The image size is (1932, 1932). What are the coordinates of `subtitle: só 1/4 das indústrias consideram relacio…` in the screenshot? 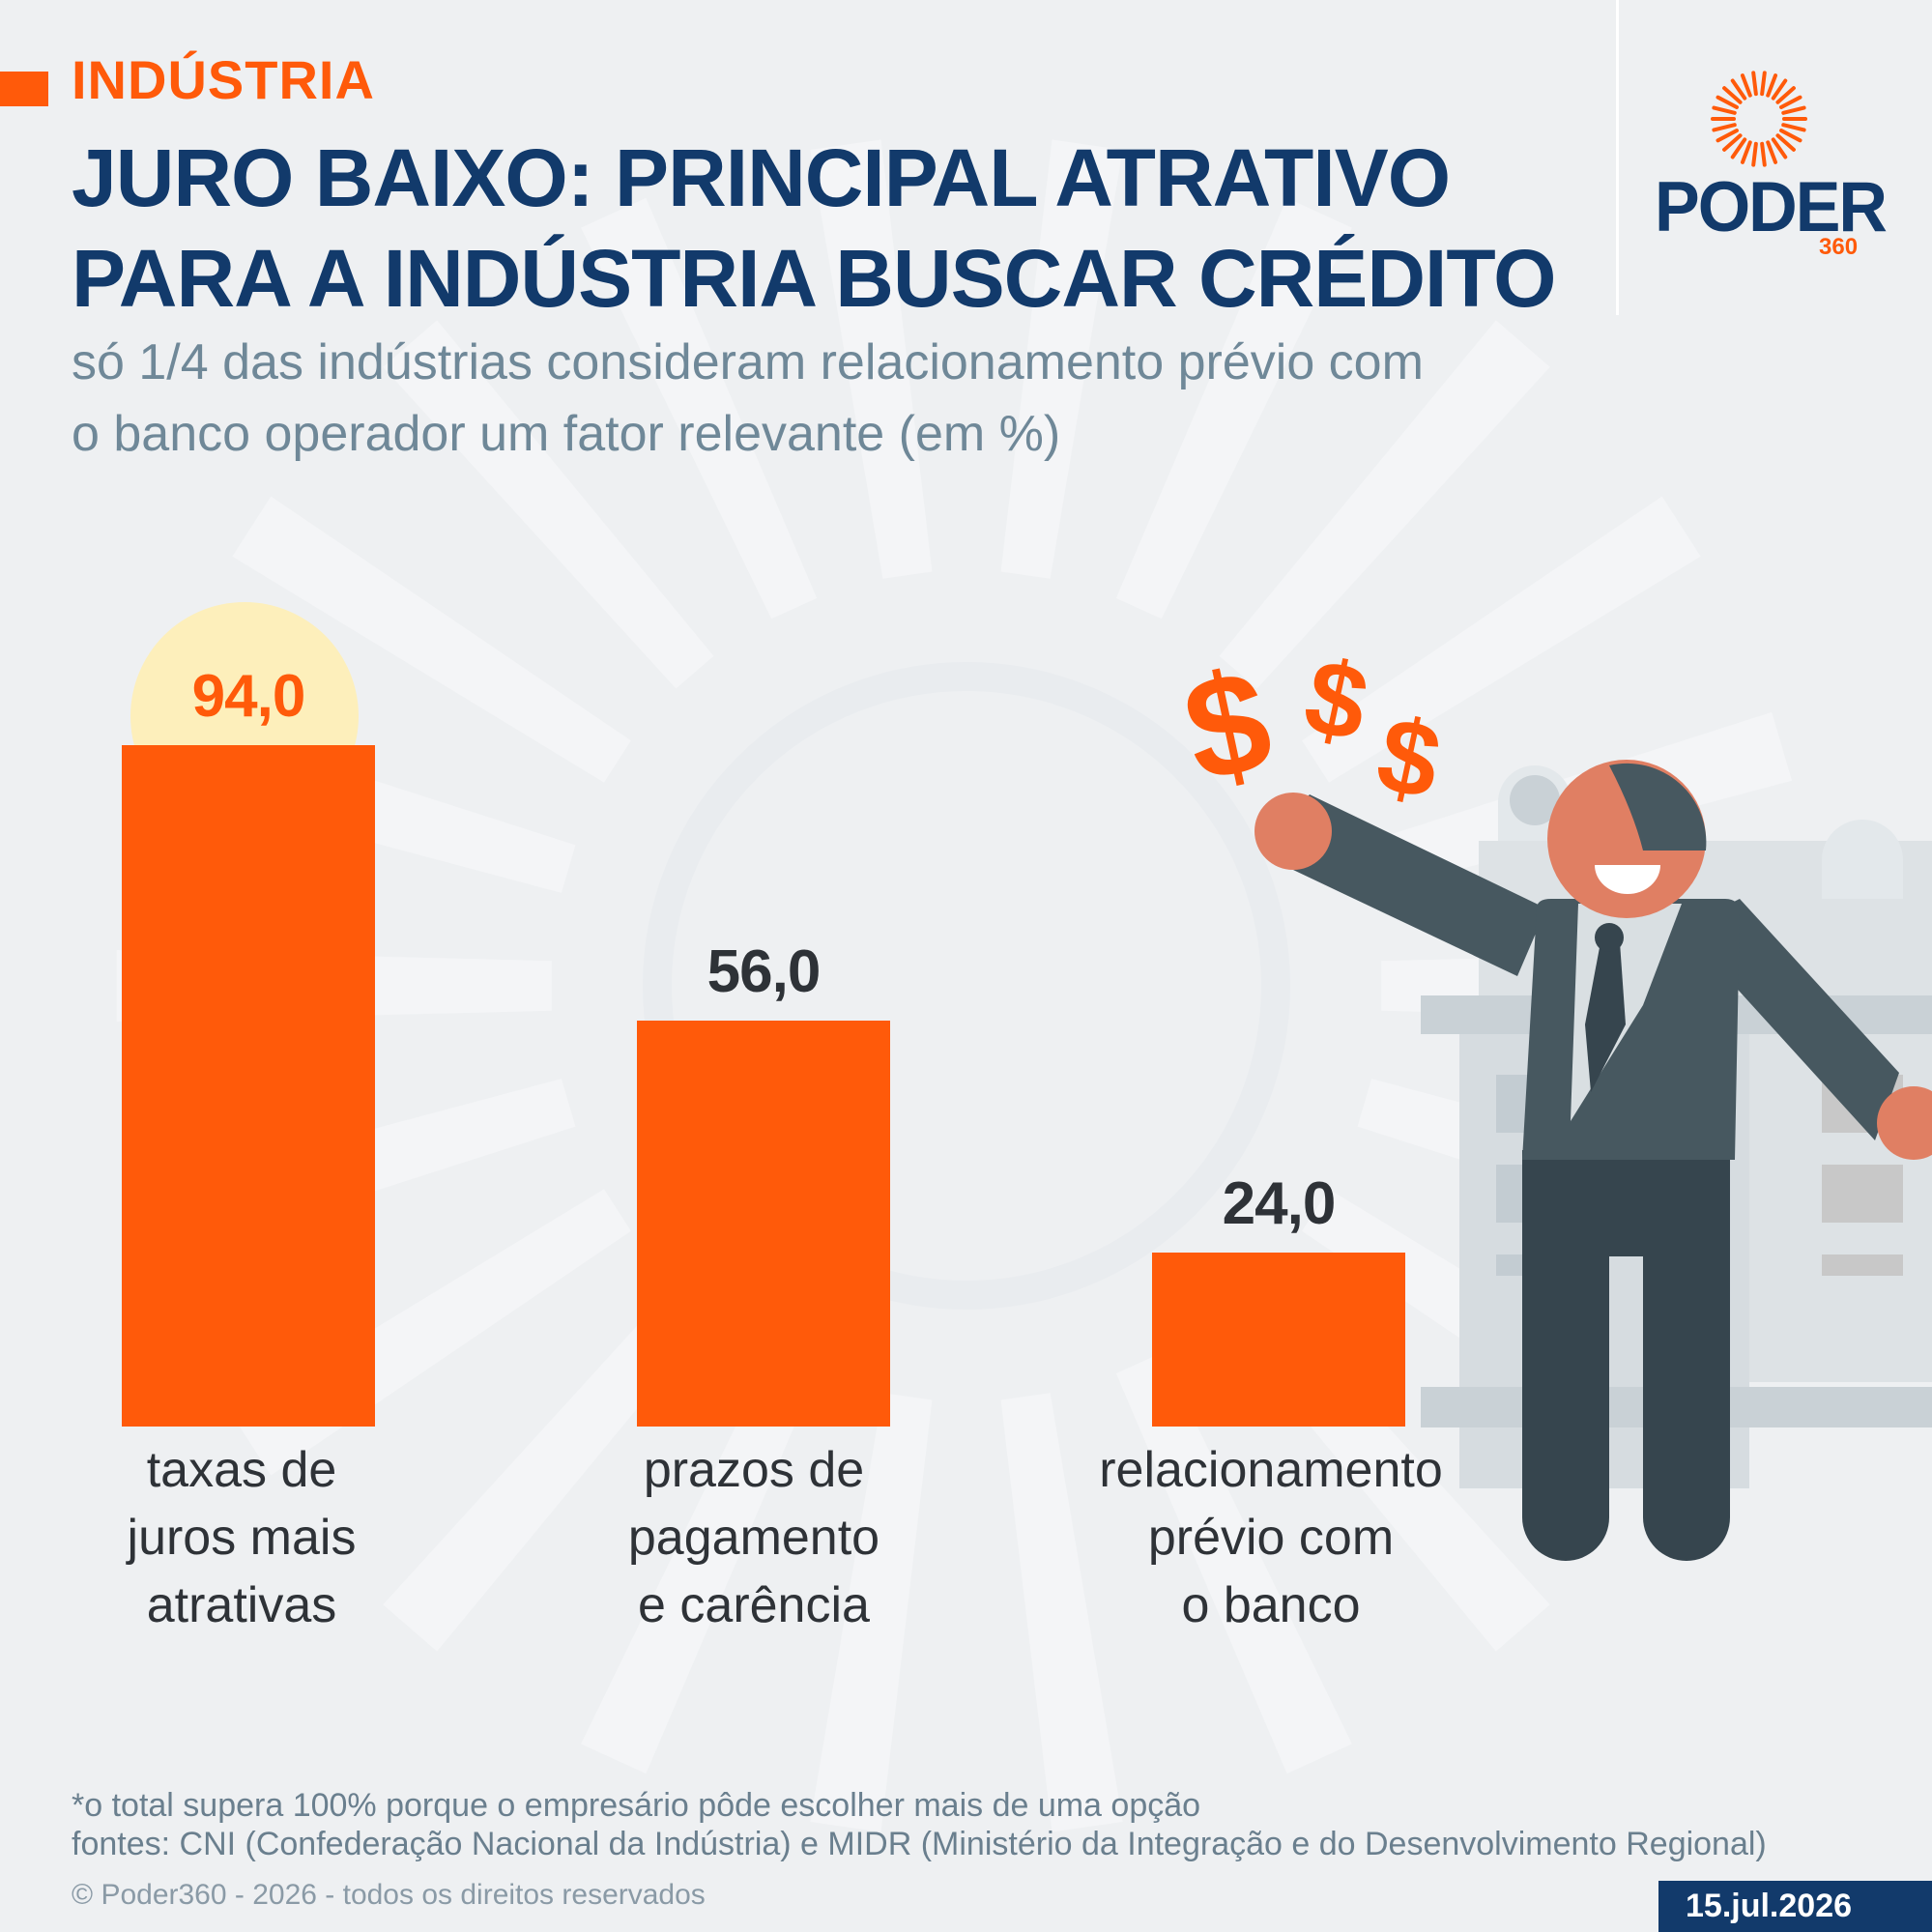 It's located at (748, 398).